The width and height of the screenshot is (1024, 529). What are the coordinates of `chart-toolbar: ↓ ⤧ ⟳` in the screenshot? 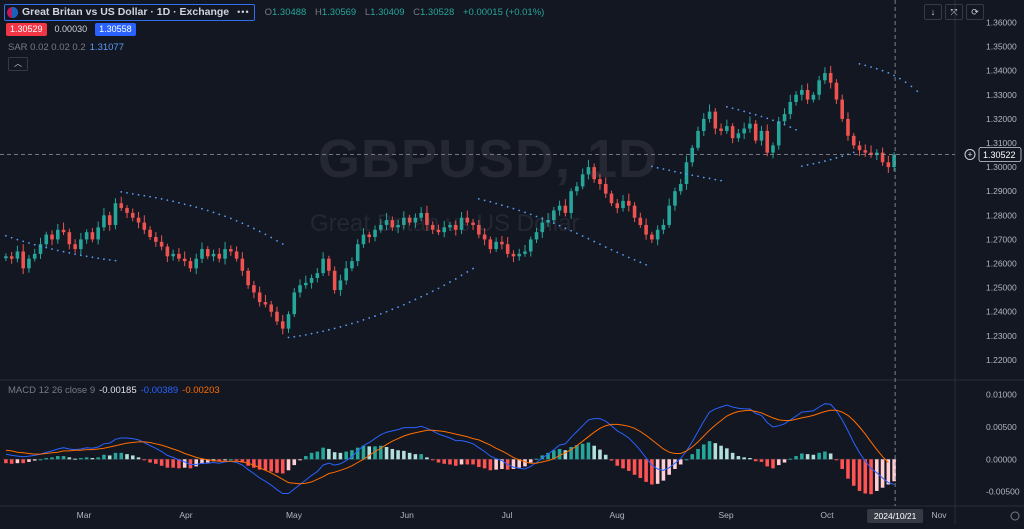 It's located at (954, 12).